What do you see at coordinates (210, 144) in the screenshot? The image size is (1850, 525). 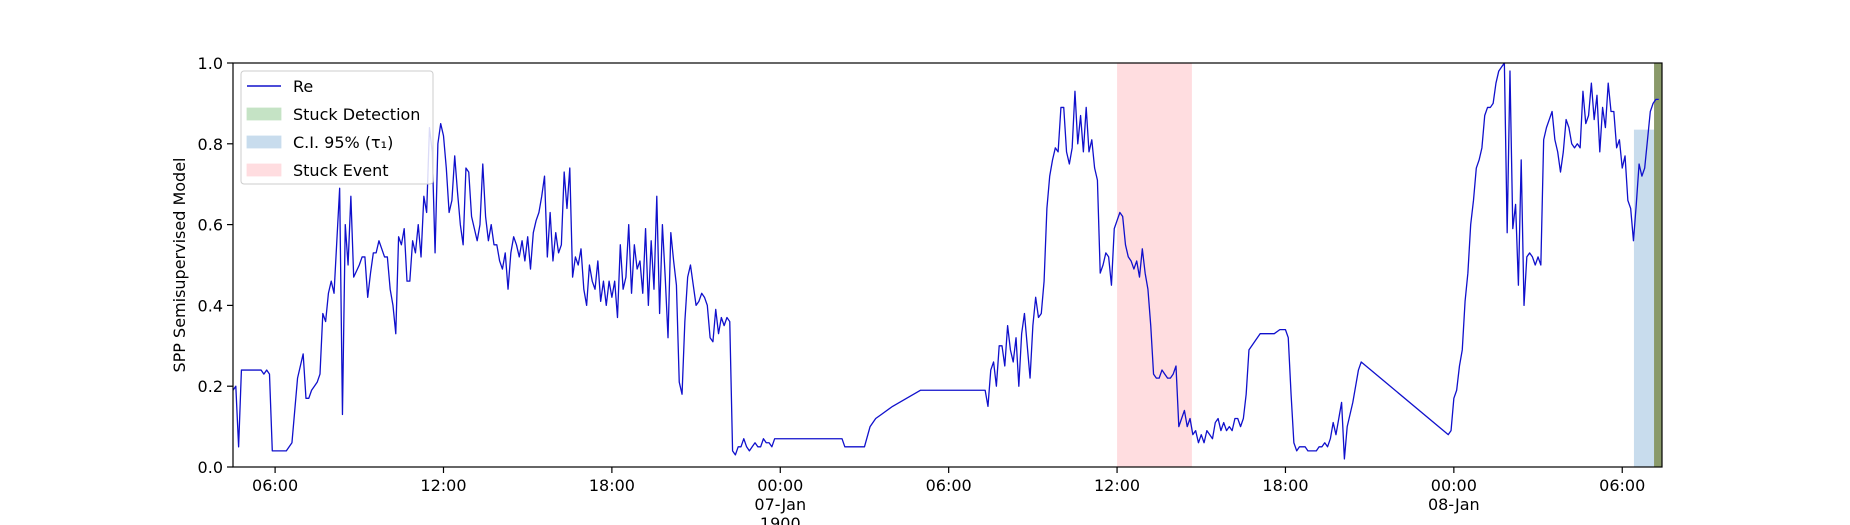 I see `y-tick-label-4: 0.8` at bounding box center [210, 144].